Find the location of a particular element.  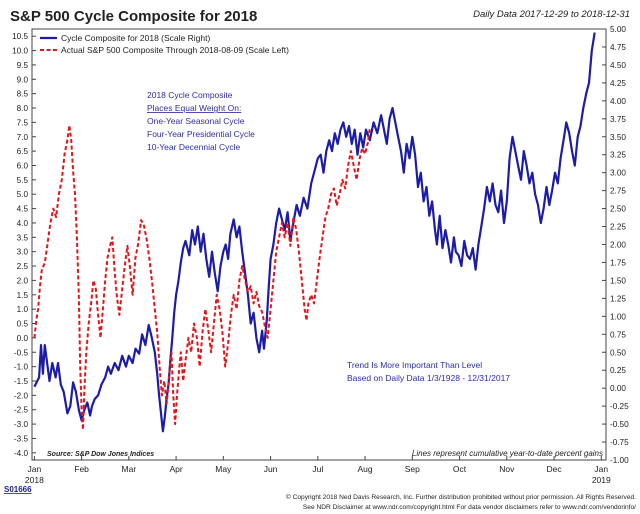

right-tick-label: 5.00 is located at coordinates (618, 29).